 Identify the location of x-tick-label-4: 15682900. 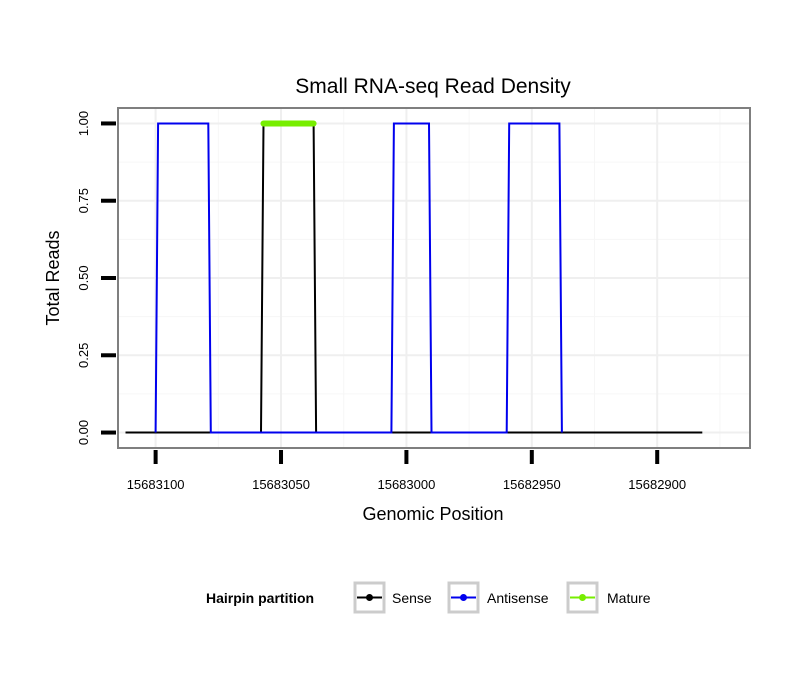
(657, 484).